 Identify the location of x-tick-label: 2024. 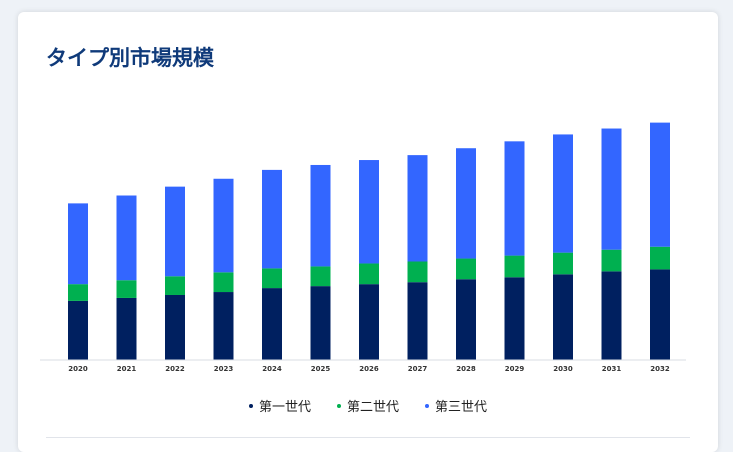
(272, 369).